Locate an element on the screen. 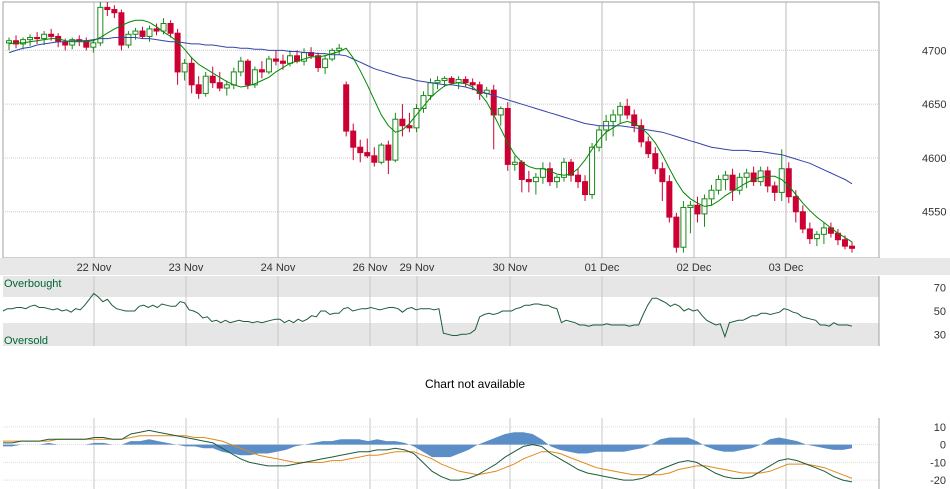 This screenshot has width=950, height=489. date-label: 29 Nov is located at coordinates (417, 268).